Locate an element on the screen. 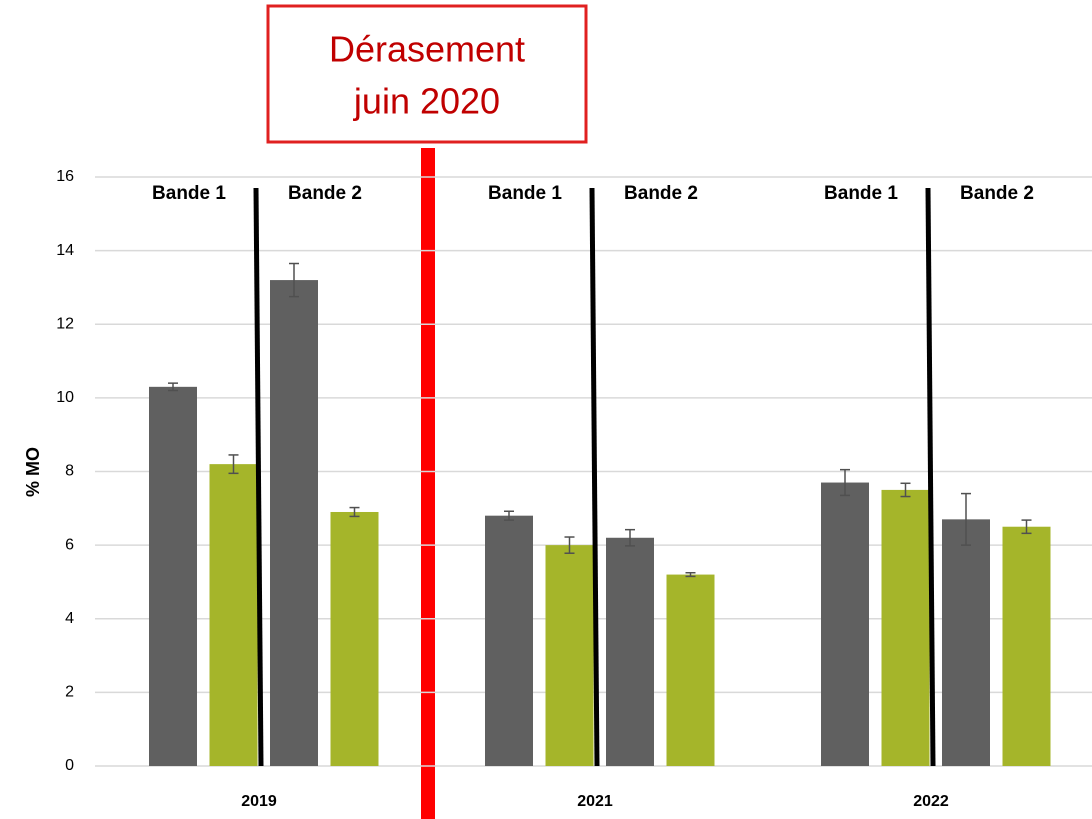 The image size is (1092, 819). x-tick-label: 2019 is located at coordinates (259, 801).